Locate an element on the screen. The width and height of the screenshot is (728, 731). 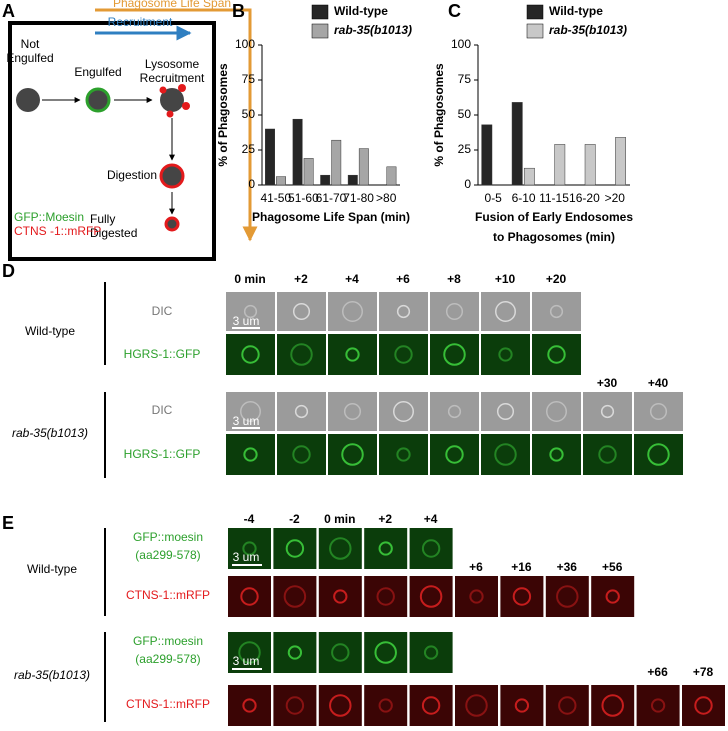
diagram-box is located at coordinates (112, 141).